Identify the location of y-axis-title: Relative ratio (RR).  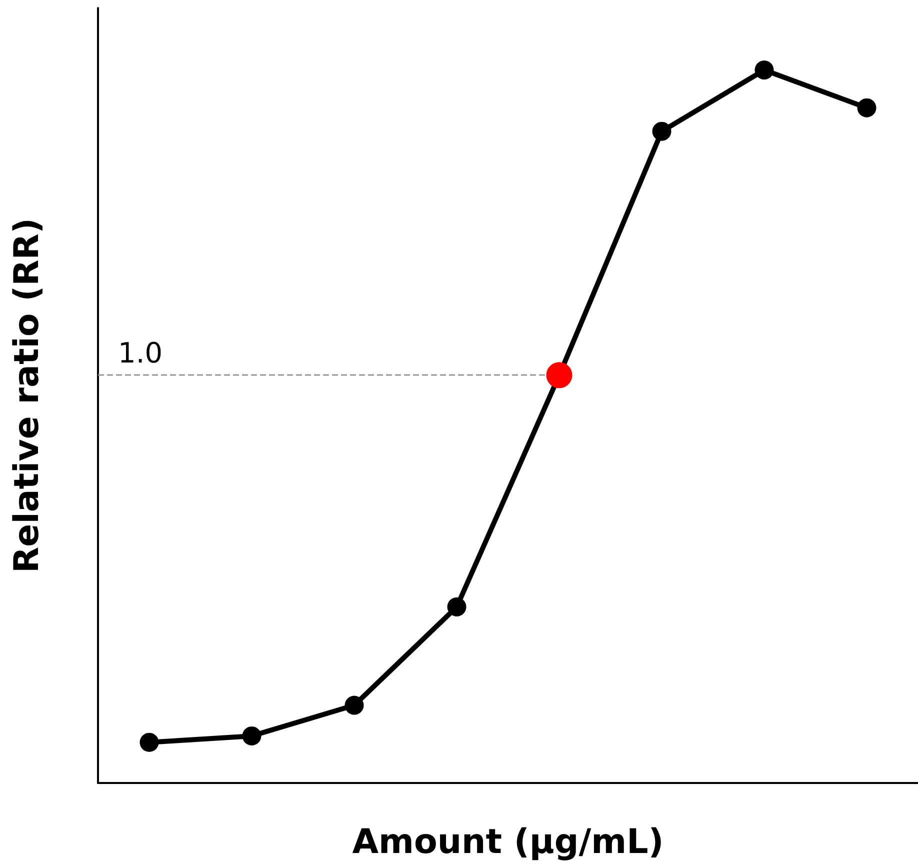
(27, 396).